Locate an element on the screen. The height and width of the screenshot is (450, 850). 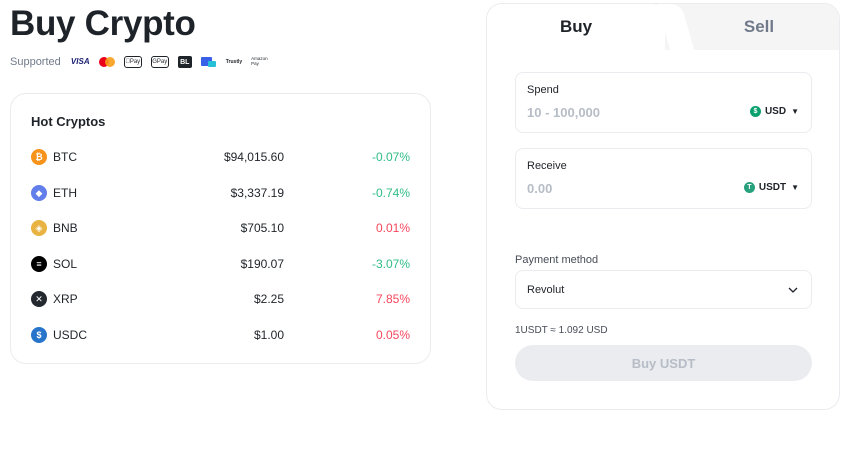
dollar-icon: $ is located at coordinates (755, 111).